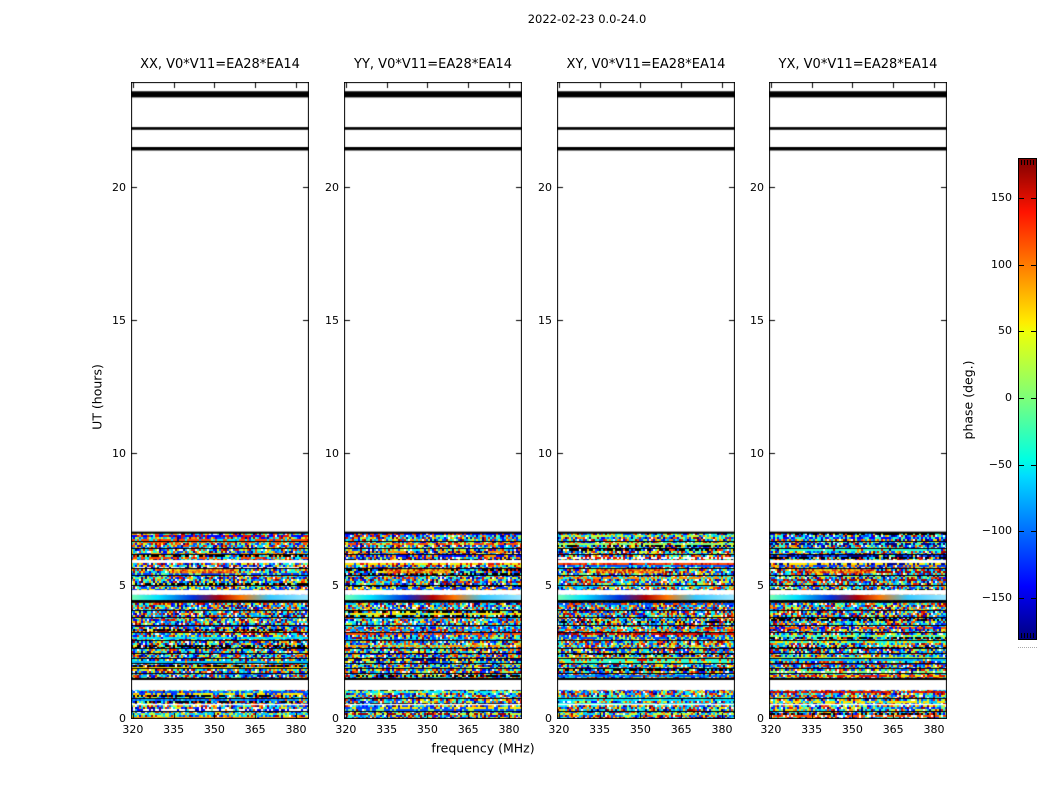 The width and height of the screenshot is (1050, 800). What do you see at coordinates (1027, 647) in the screenshot?
I see `colorbar-dotted-edge` at bounding box center [1027, 647].